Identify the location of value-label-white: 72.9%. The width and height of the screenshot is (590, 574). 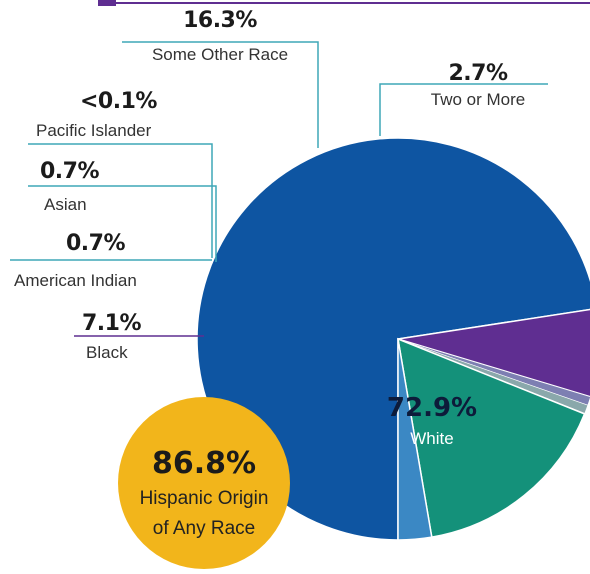
(432, 408).